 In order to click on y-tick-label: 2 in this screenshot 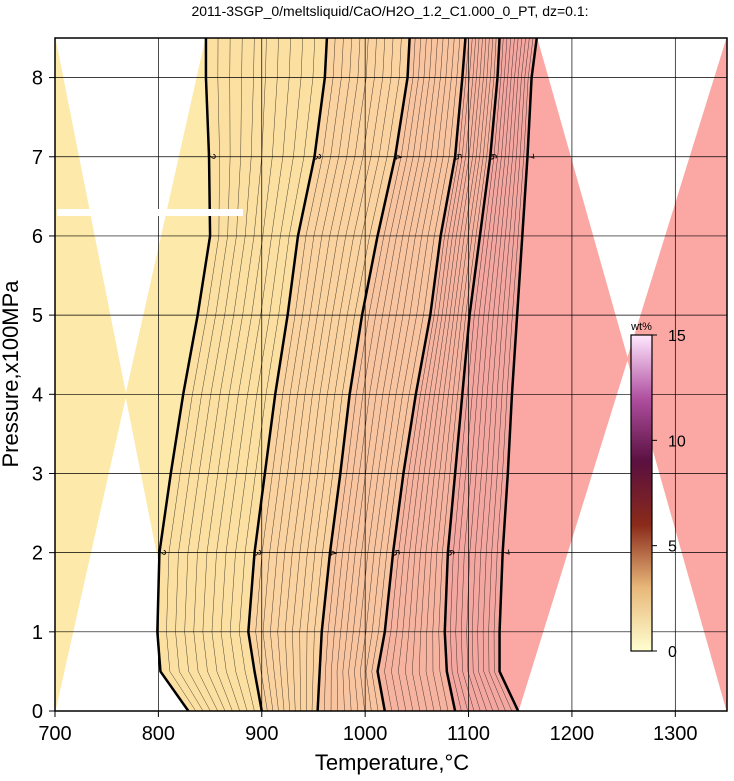, I will do `click(37, 554)`.